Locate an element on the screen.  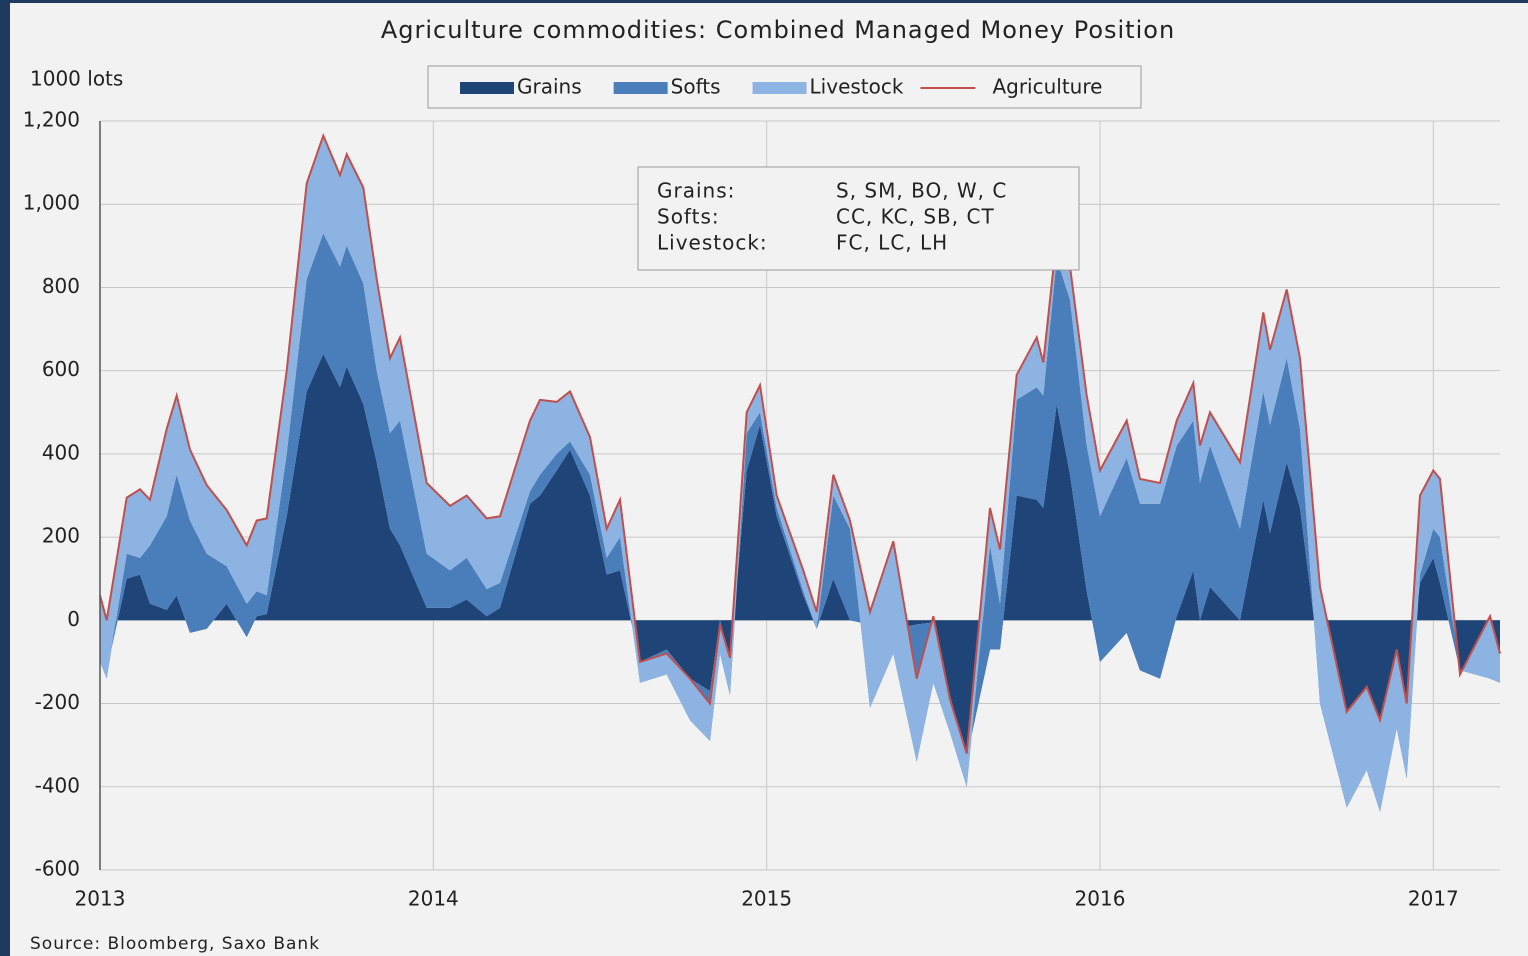
x-tick-label: 2017 is located at coordinates (1433, 899).